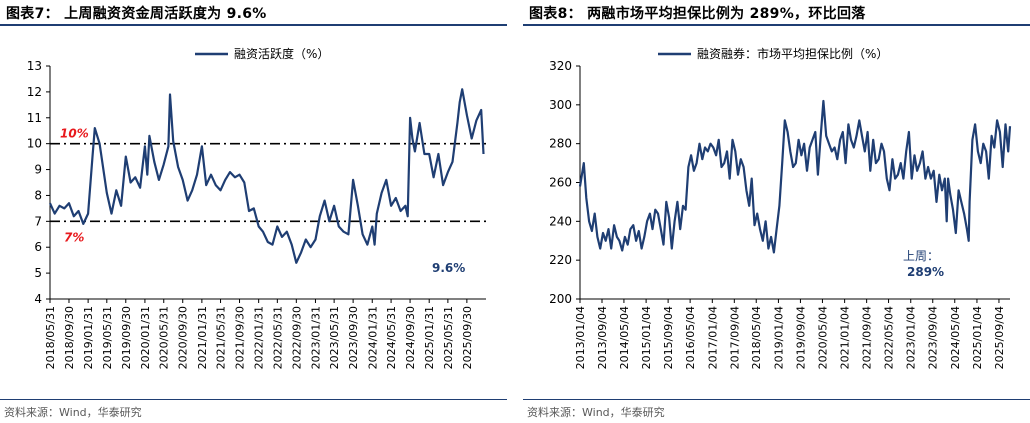  What do you see at coordinates (580, 337) in the screenshot?
I see `x-tick-label: 2013/01/04` at bounding box center [580, 337].